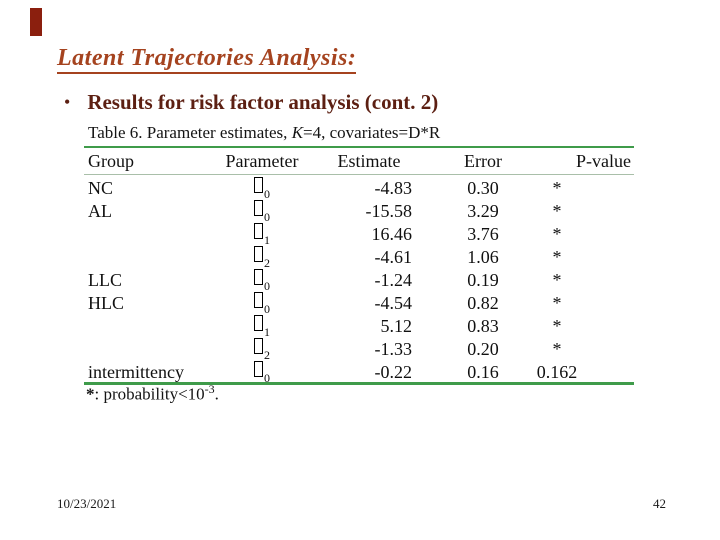 The image size is (720, 540). Describe the element at coordinates (359, 349) in the screenshot. I see `table-row: 2 -1.33 0.20 *` at that location.